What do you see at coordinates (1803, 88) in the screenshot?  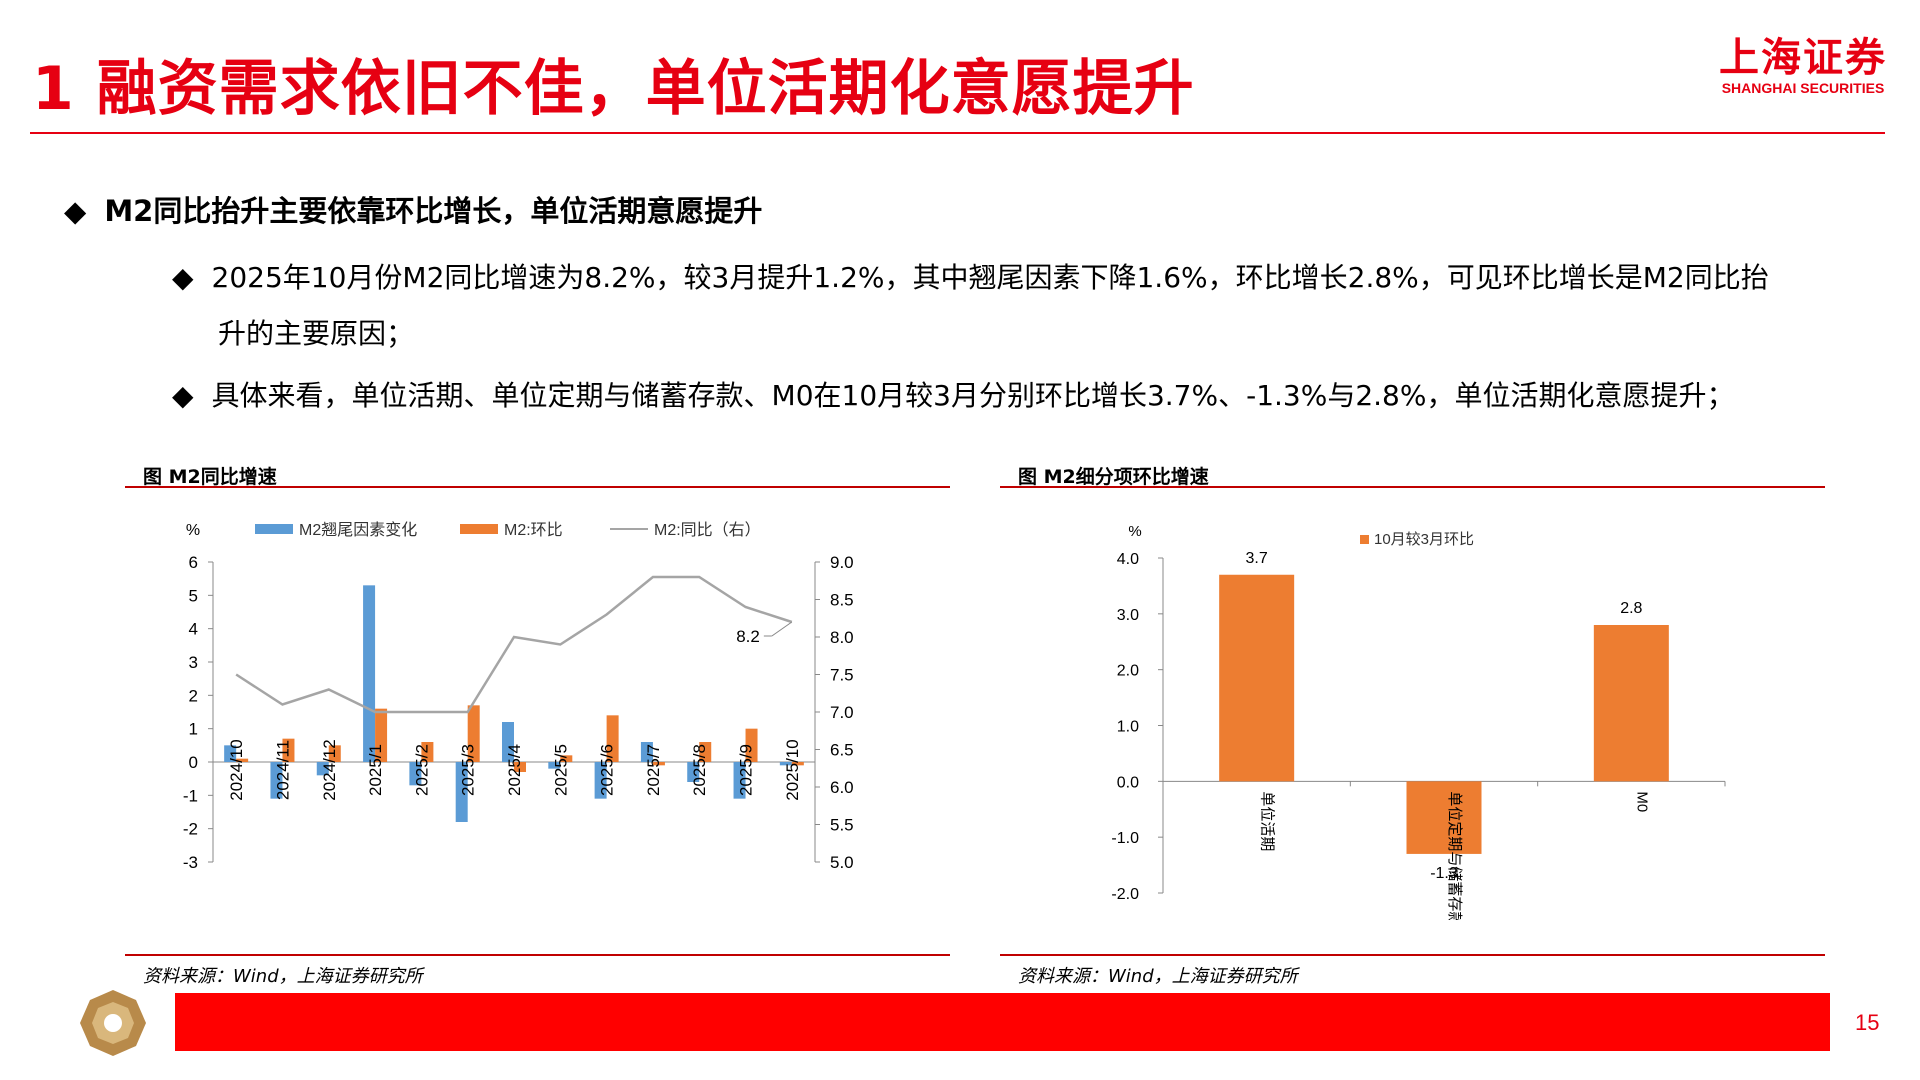 I see `logo-en: SHANGHAI SECURITIES` at bounding box center [1803, 88].